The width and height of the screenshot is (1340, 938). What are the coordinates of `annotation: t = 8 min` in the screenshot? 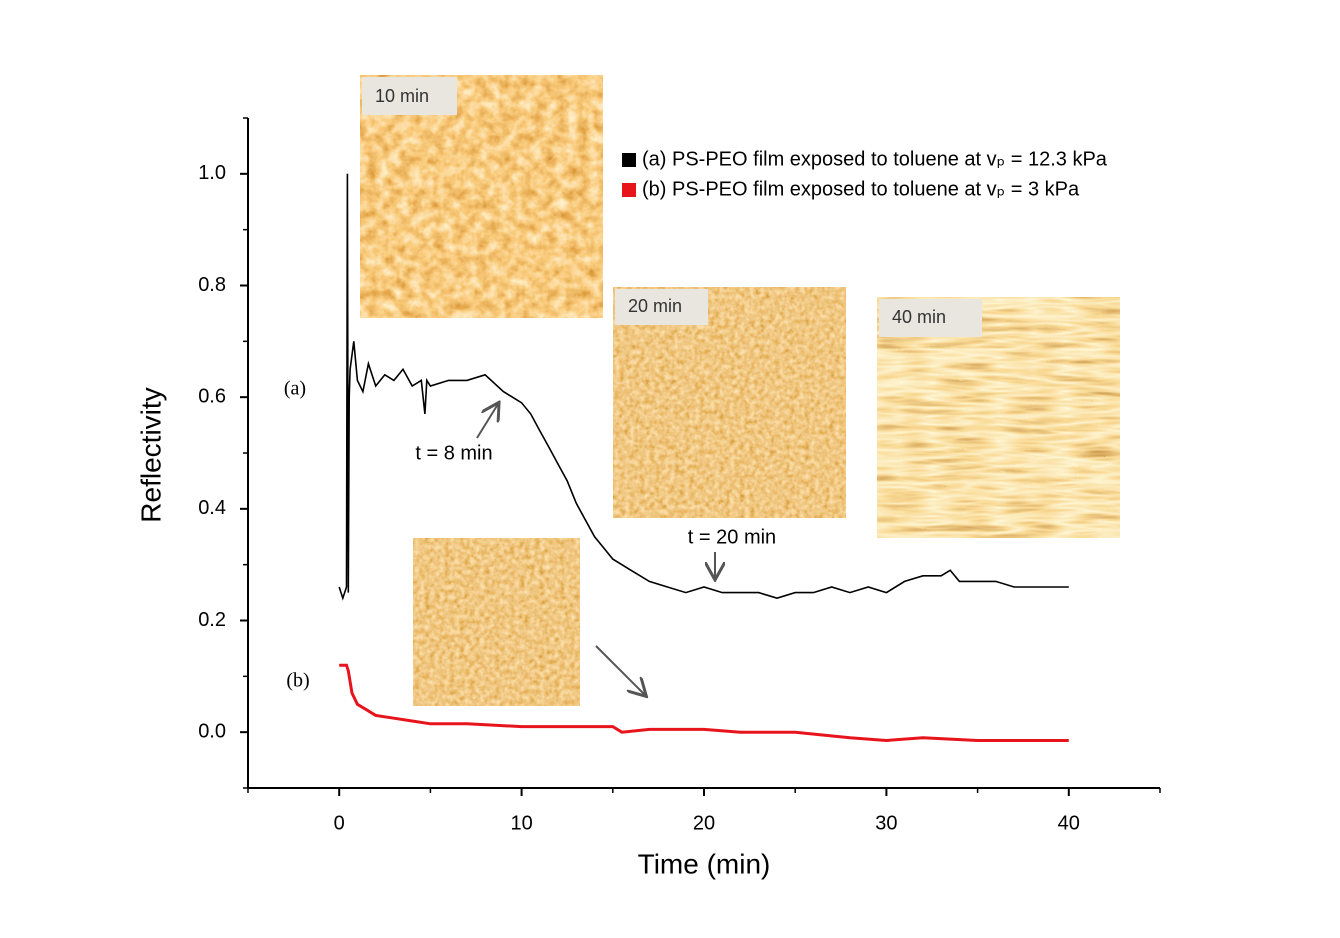 It's located at (453, 453).